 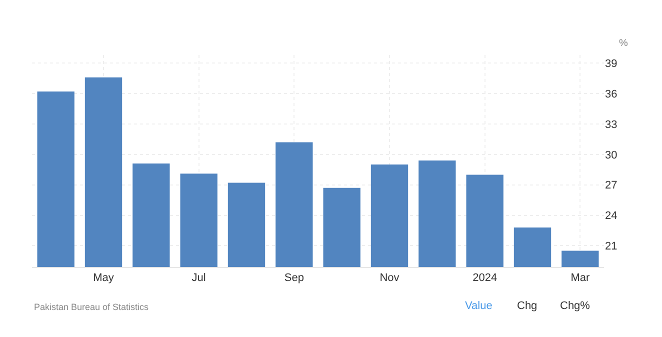 I want to click on x-tick-label: Nov, so click(x=390, y=278).